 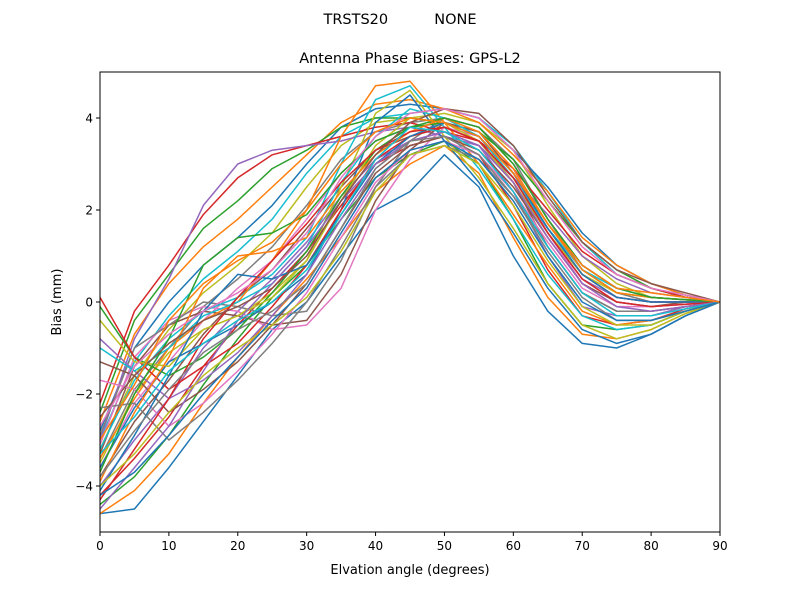 I want to click on x-axis-label: Elvation angle (degrees), so click(x=409, y=570).